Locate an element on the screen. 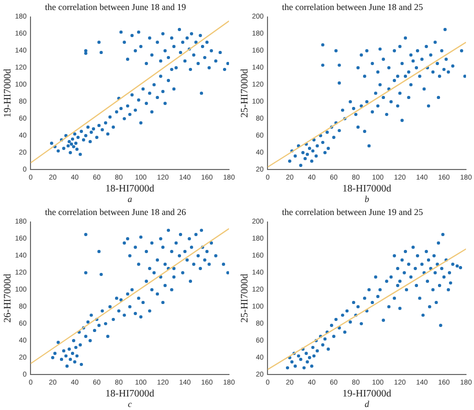 The image size is (474, 410). text: a is located at coordinates (130, 199).